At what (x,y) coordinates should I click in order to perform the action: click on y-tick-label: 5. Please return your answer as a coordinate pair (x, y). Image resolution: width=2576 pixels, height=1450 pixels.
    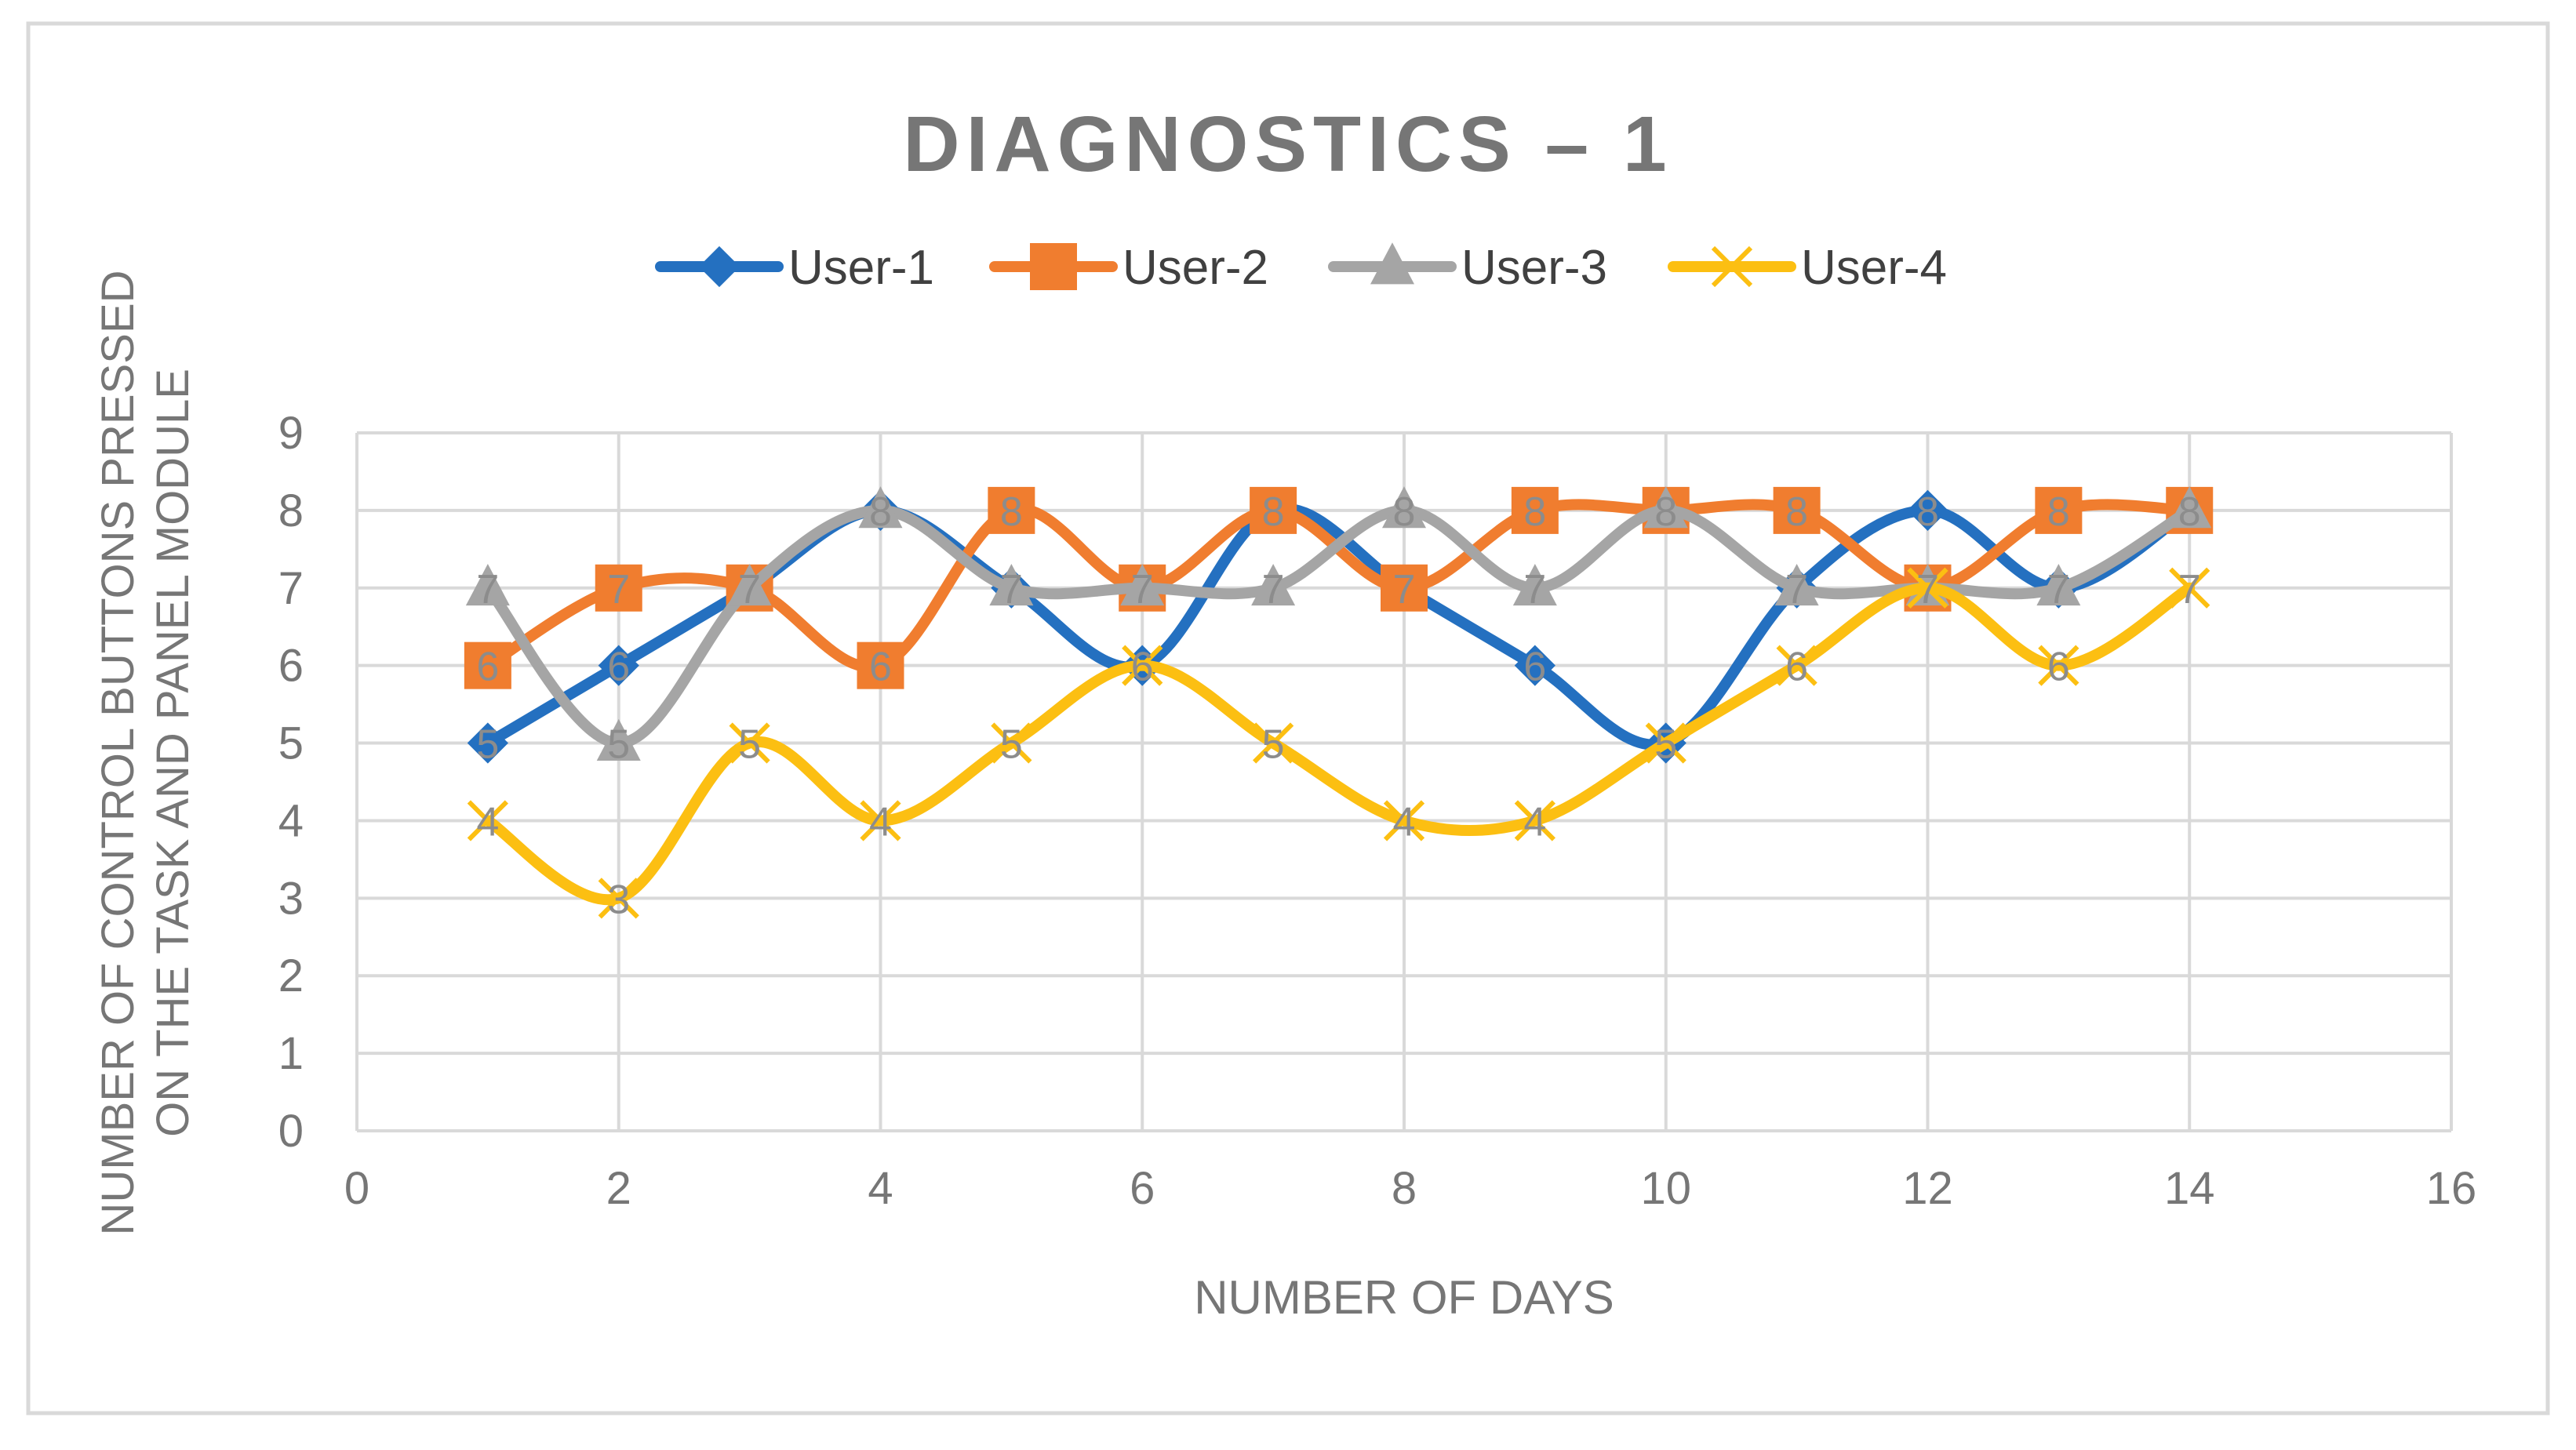
    Looking at the image, I should click on (291, 744).